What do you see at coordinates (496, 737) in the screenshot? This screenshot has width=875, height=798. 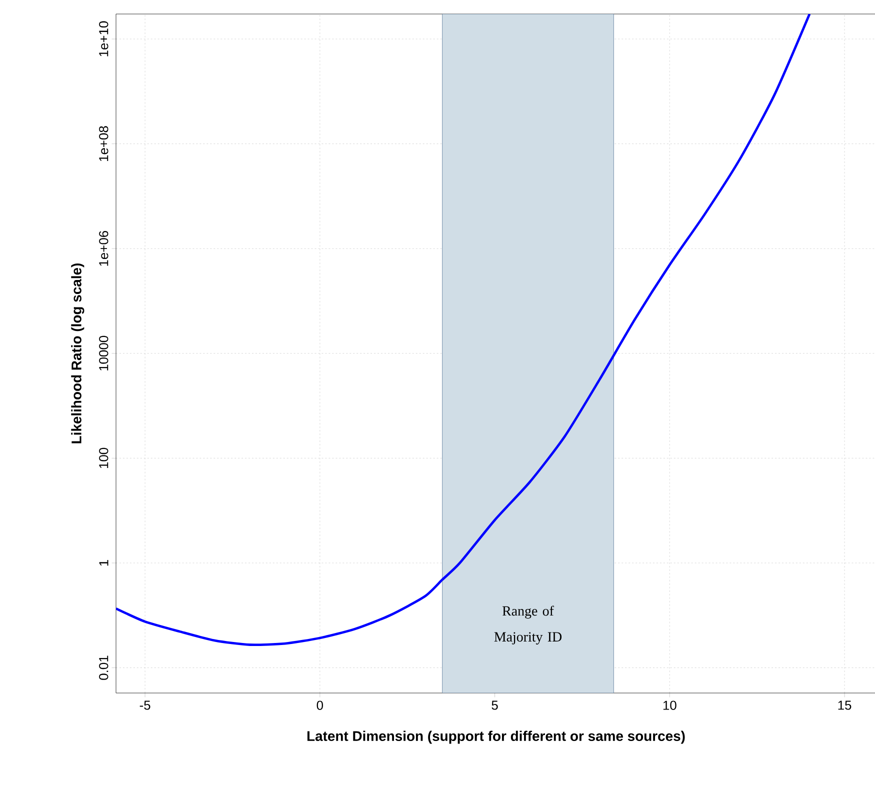 I see `x-axis-title: Latent Dimension (support for different or same sources)` at bounding box center [496, 737].